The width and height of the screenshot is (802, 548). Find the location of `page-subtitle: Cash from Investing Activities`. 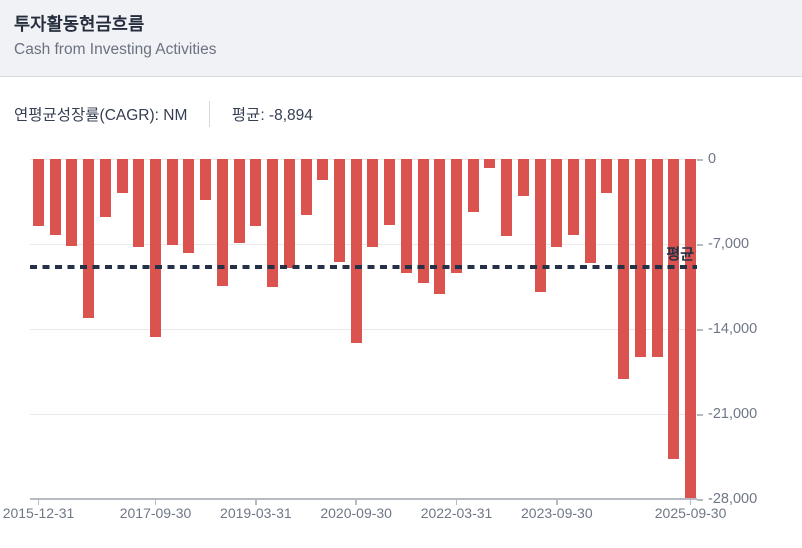

page-subtitle: Cash from Investing Activities is located at coordinates (115, 49).